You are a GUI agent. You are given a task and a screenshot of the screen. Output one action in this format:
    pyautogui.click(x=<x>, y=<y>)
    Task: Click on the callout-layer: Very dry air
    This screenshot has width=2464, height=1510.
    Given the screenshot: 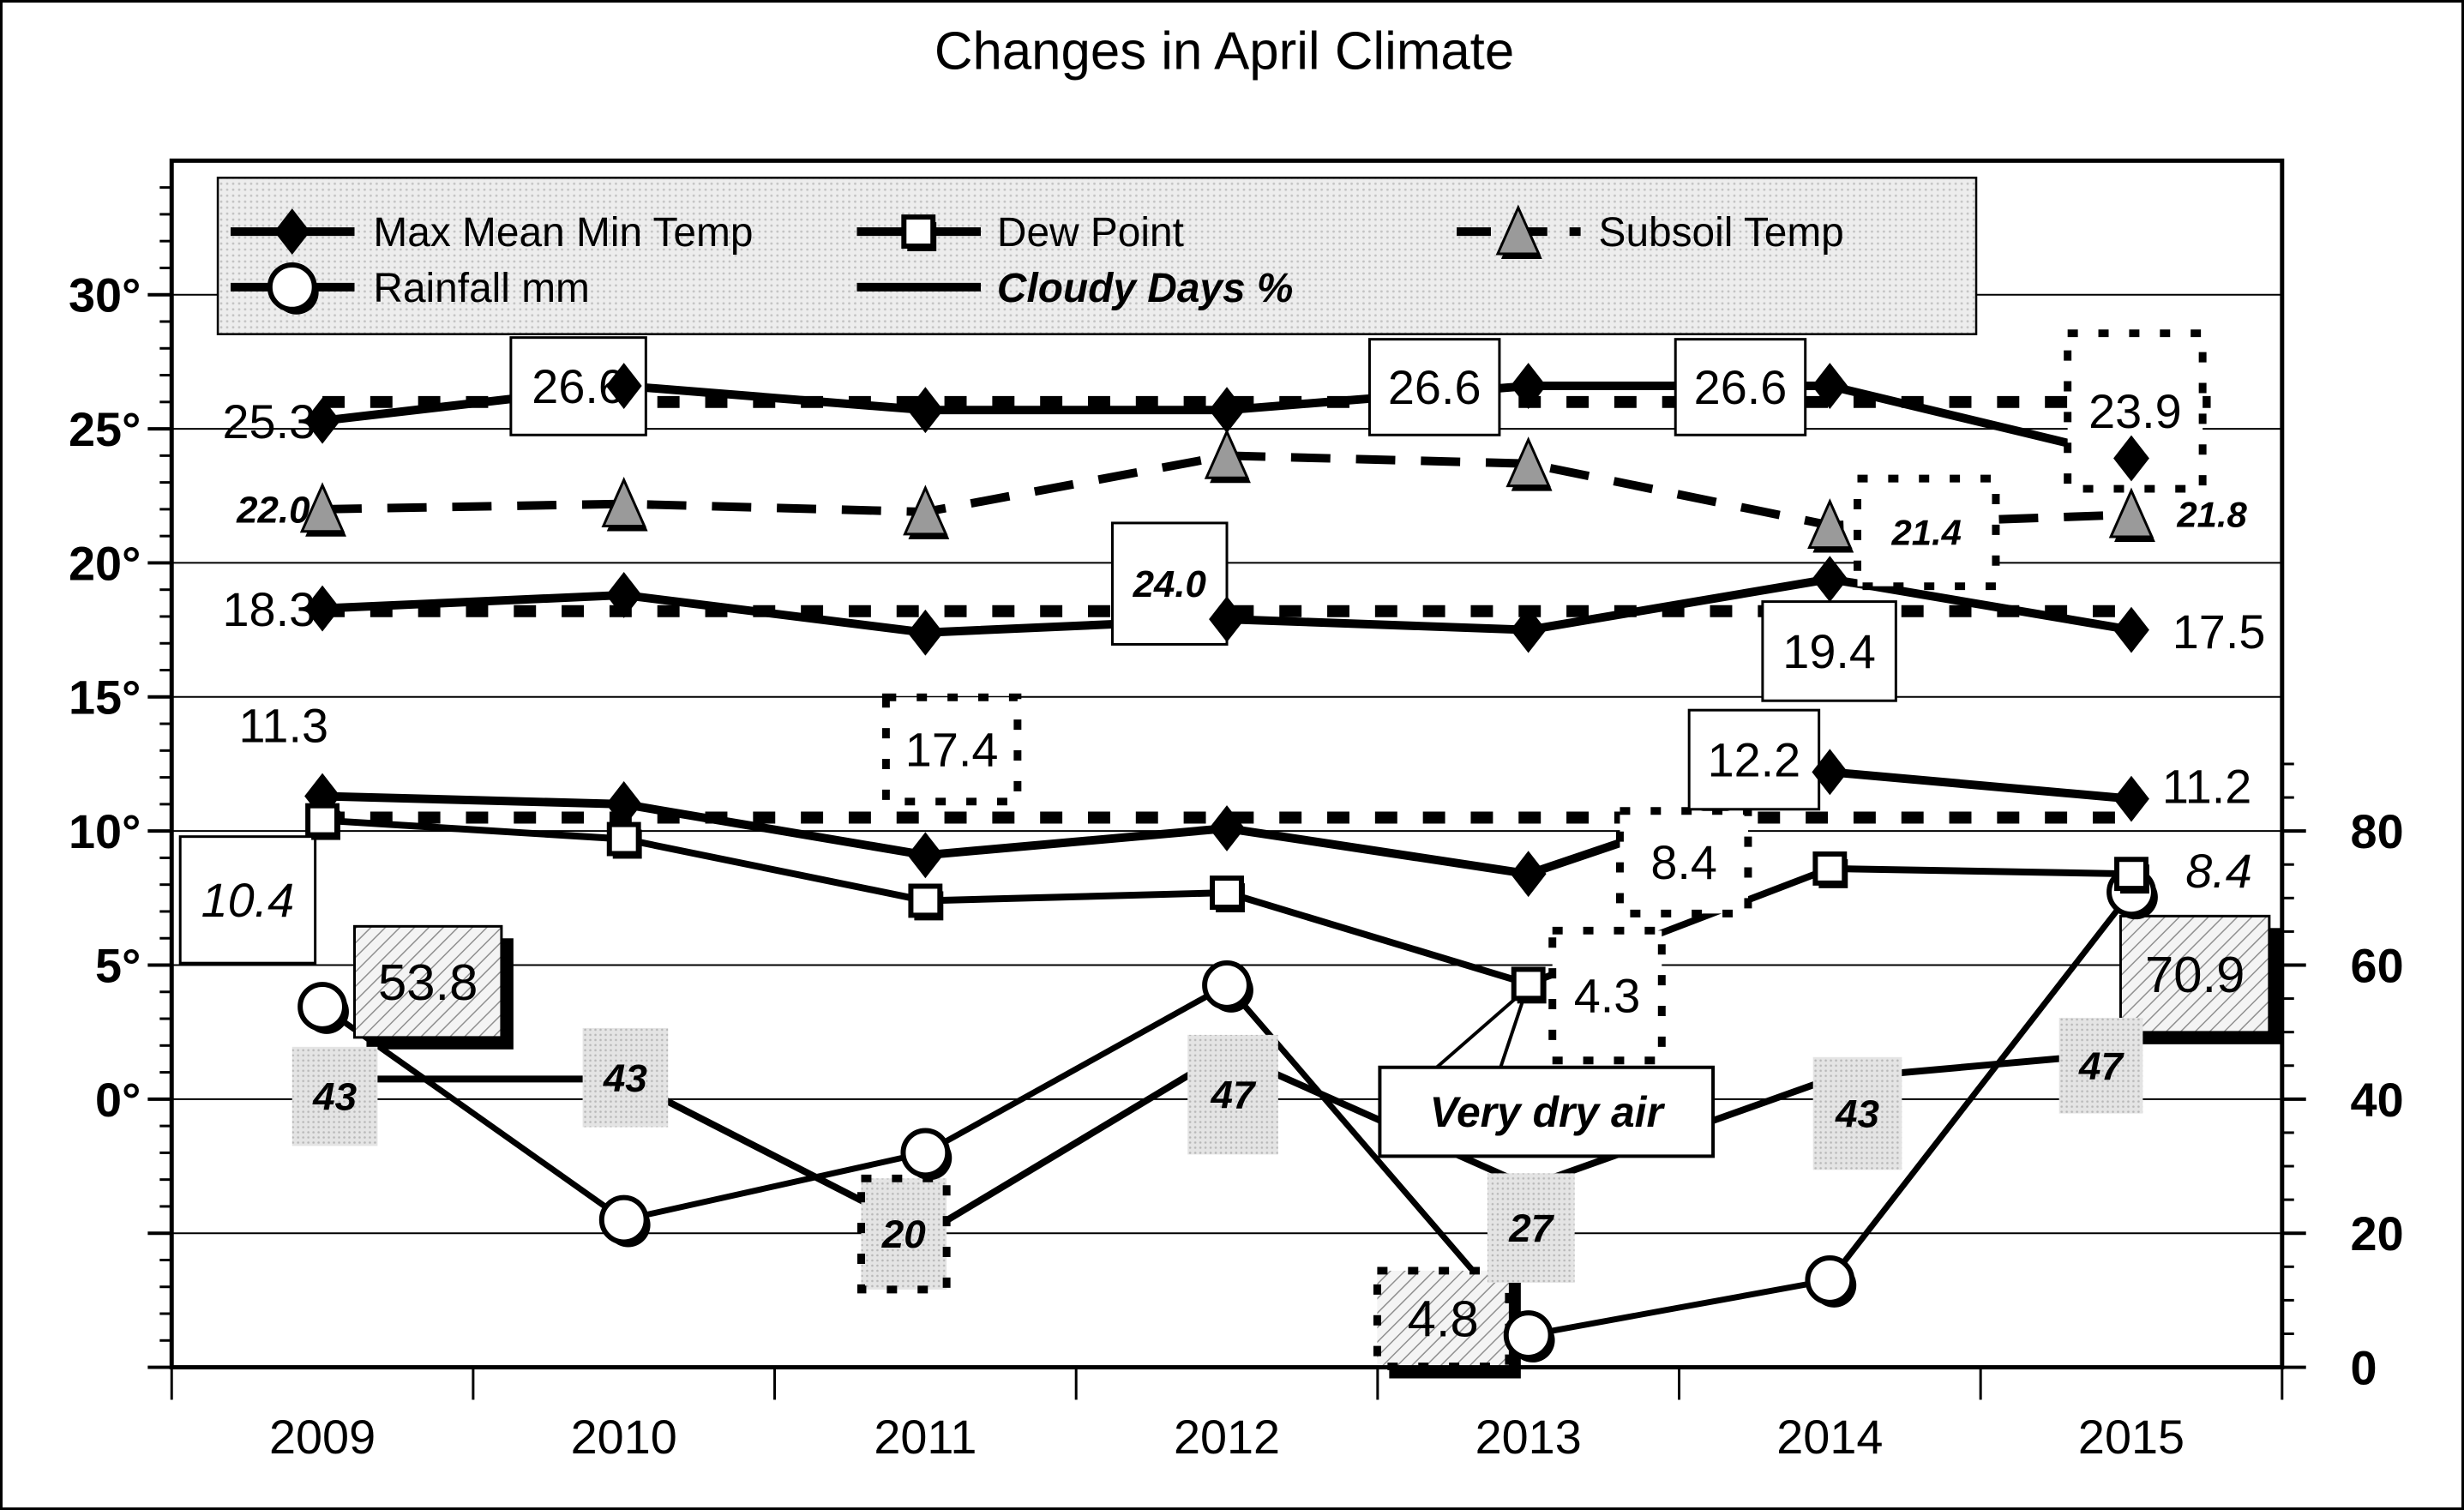 What is the action you would take?
    pyautogui.click(x=1547, y=1070)
    